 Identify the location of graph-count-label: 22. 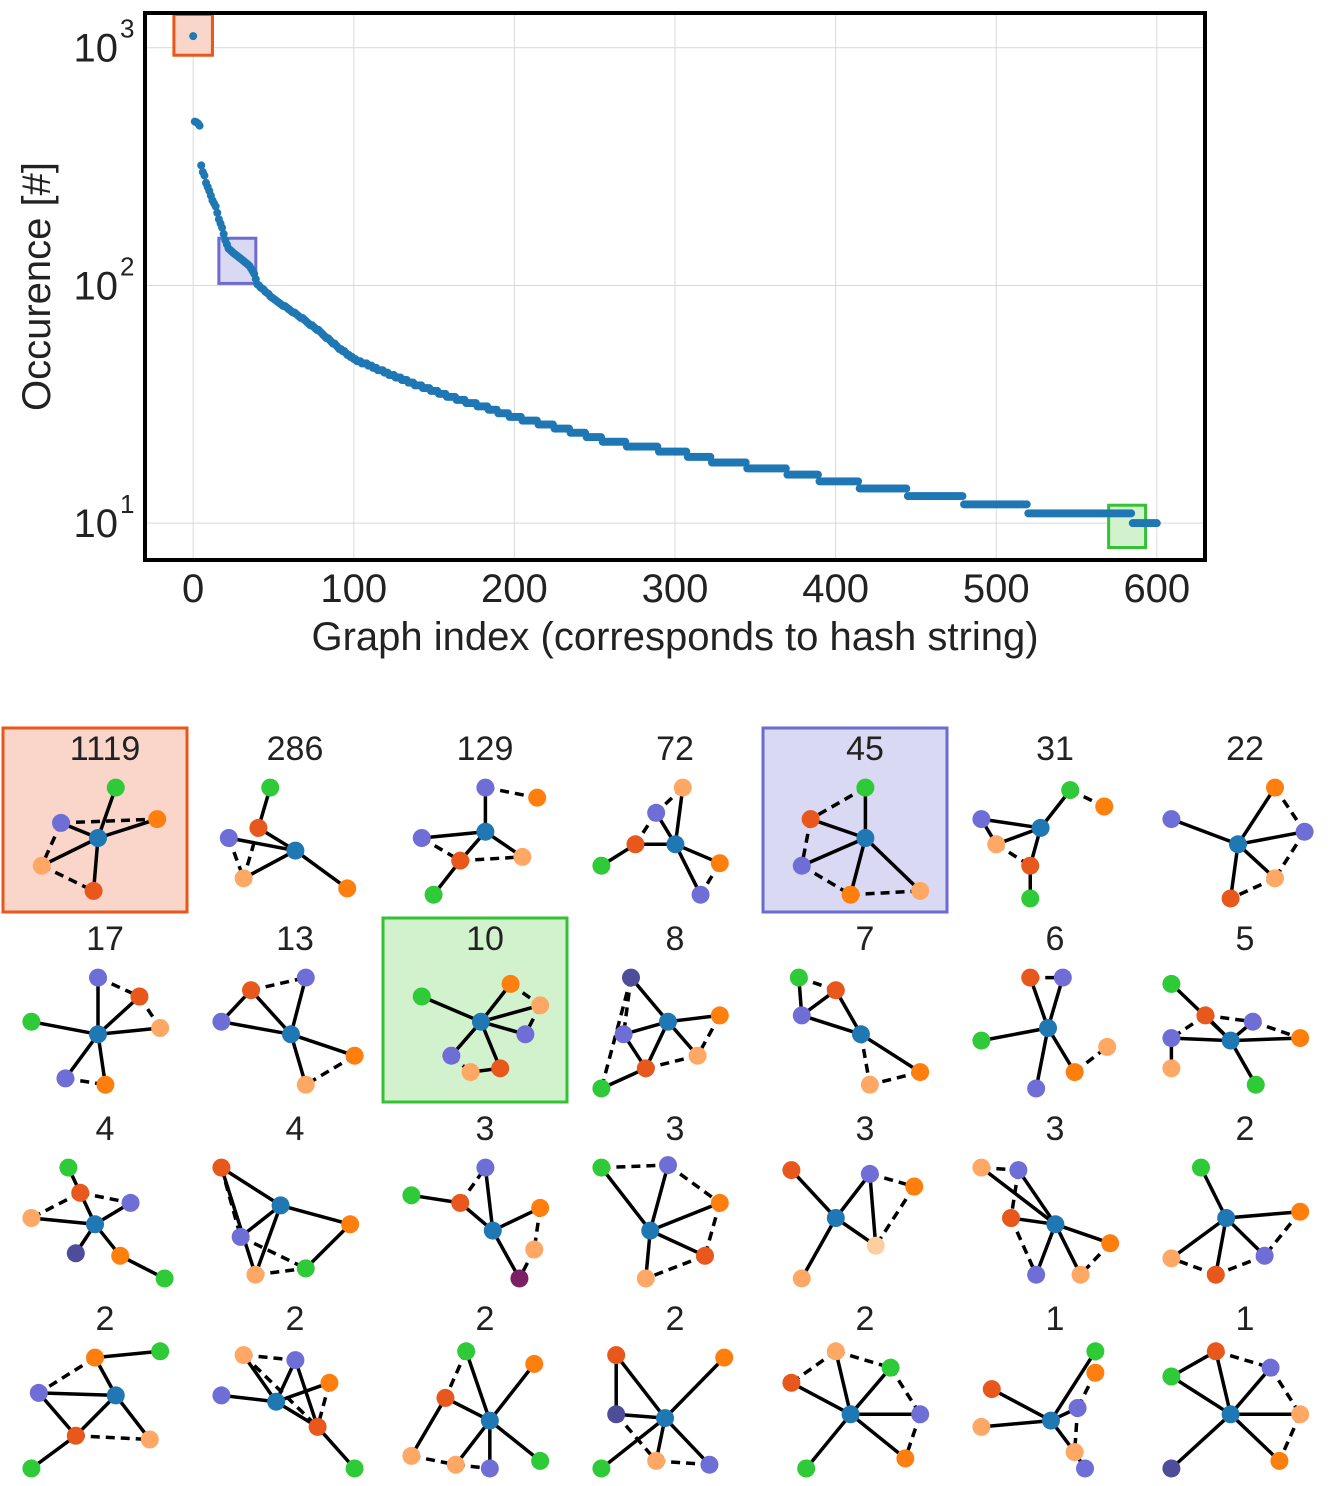
(1245, 749).